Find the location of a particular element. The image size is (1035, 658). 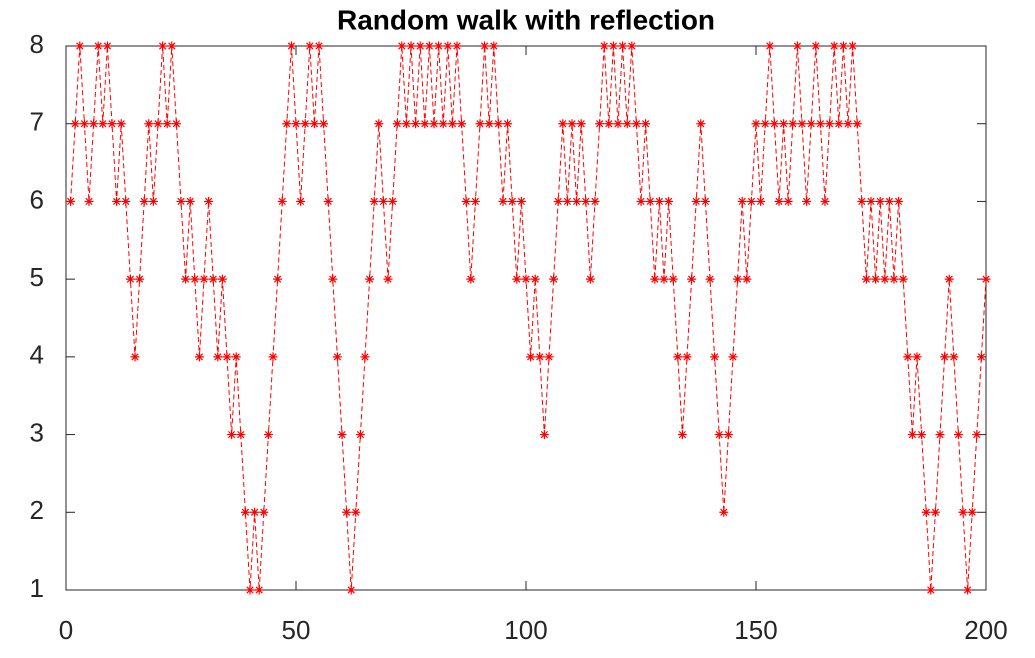

y-tick-label: 8 is located at coordinates (37, 44).